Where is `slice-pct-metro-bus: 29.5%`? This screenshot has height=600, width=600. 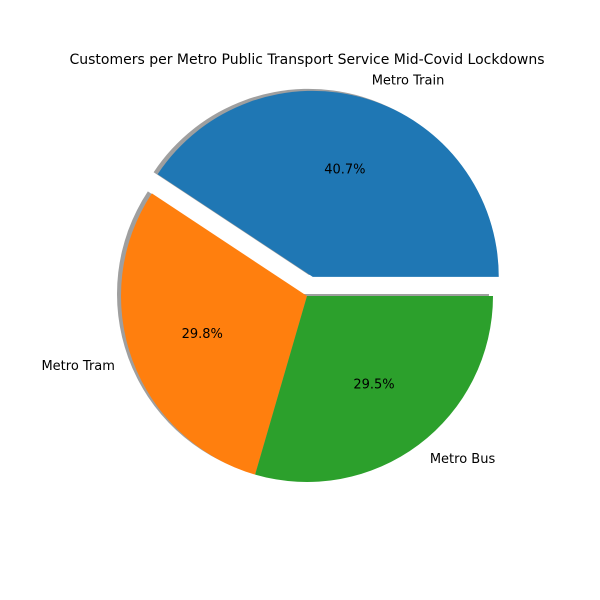 slice-pct-metro-bus: 29.5% is located at coordinates (373, 385).